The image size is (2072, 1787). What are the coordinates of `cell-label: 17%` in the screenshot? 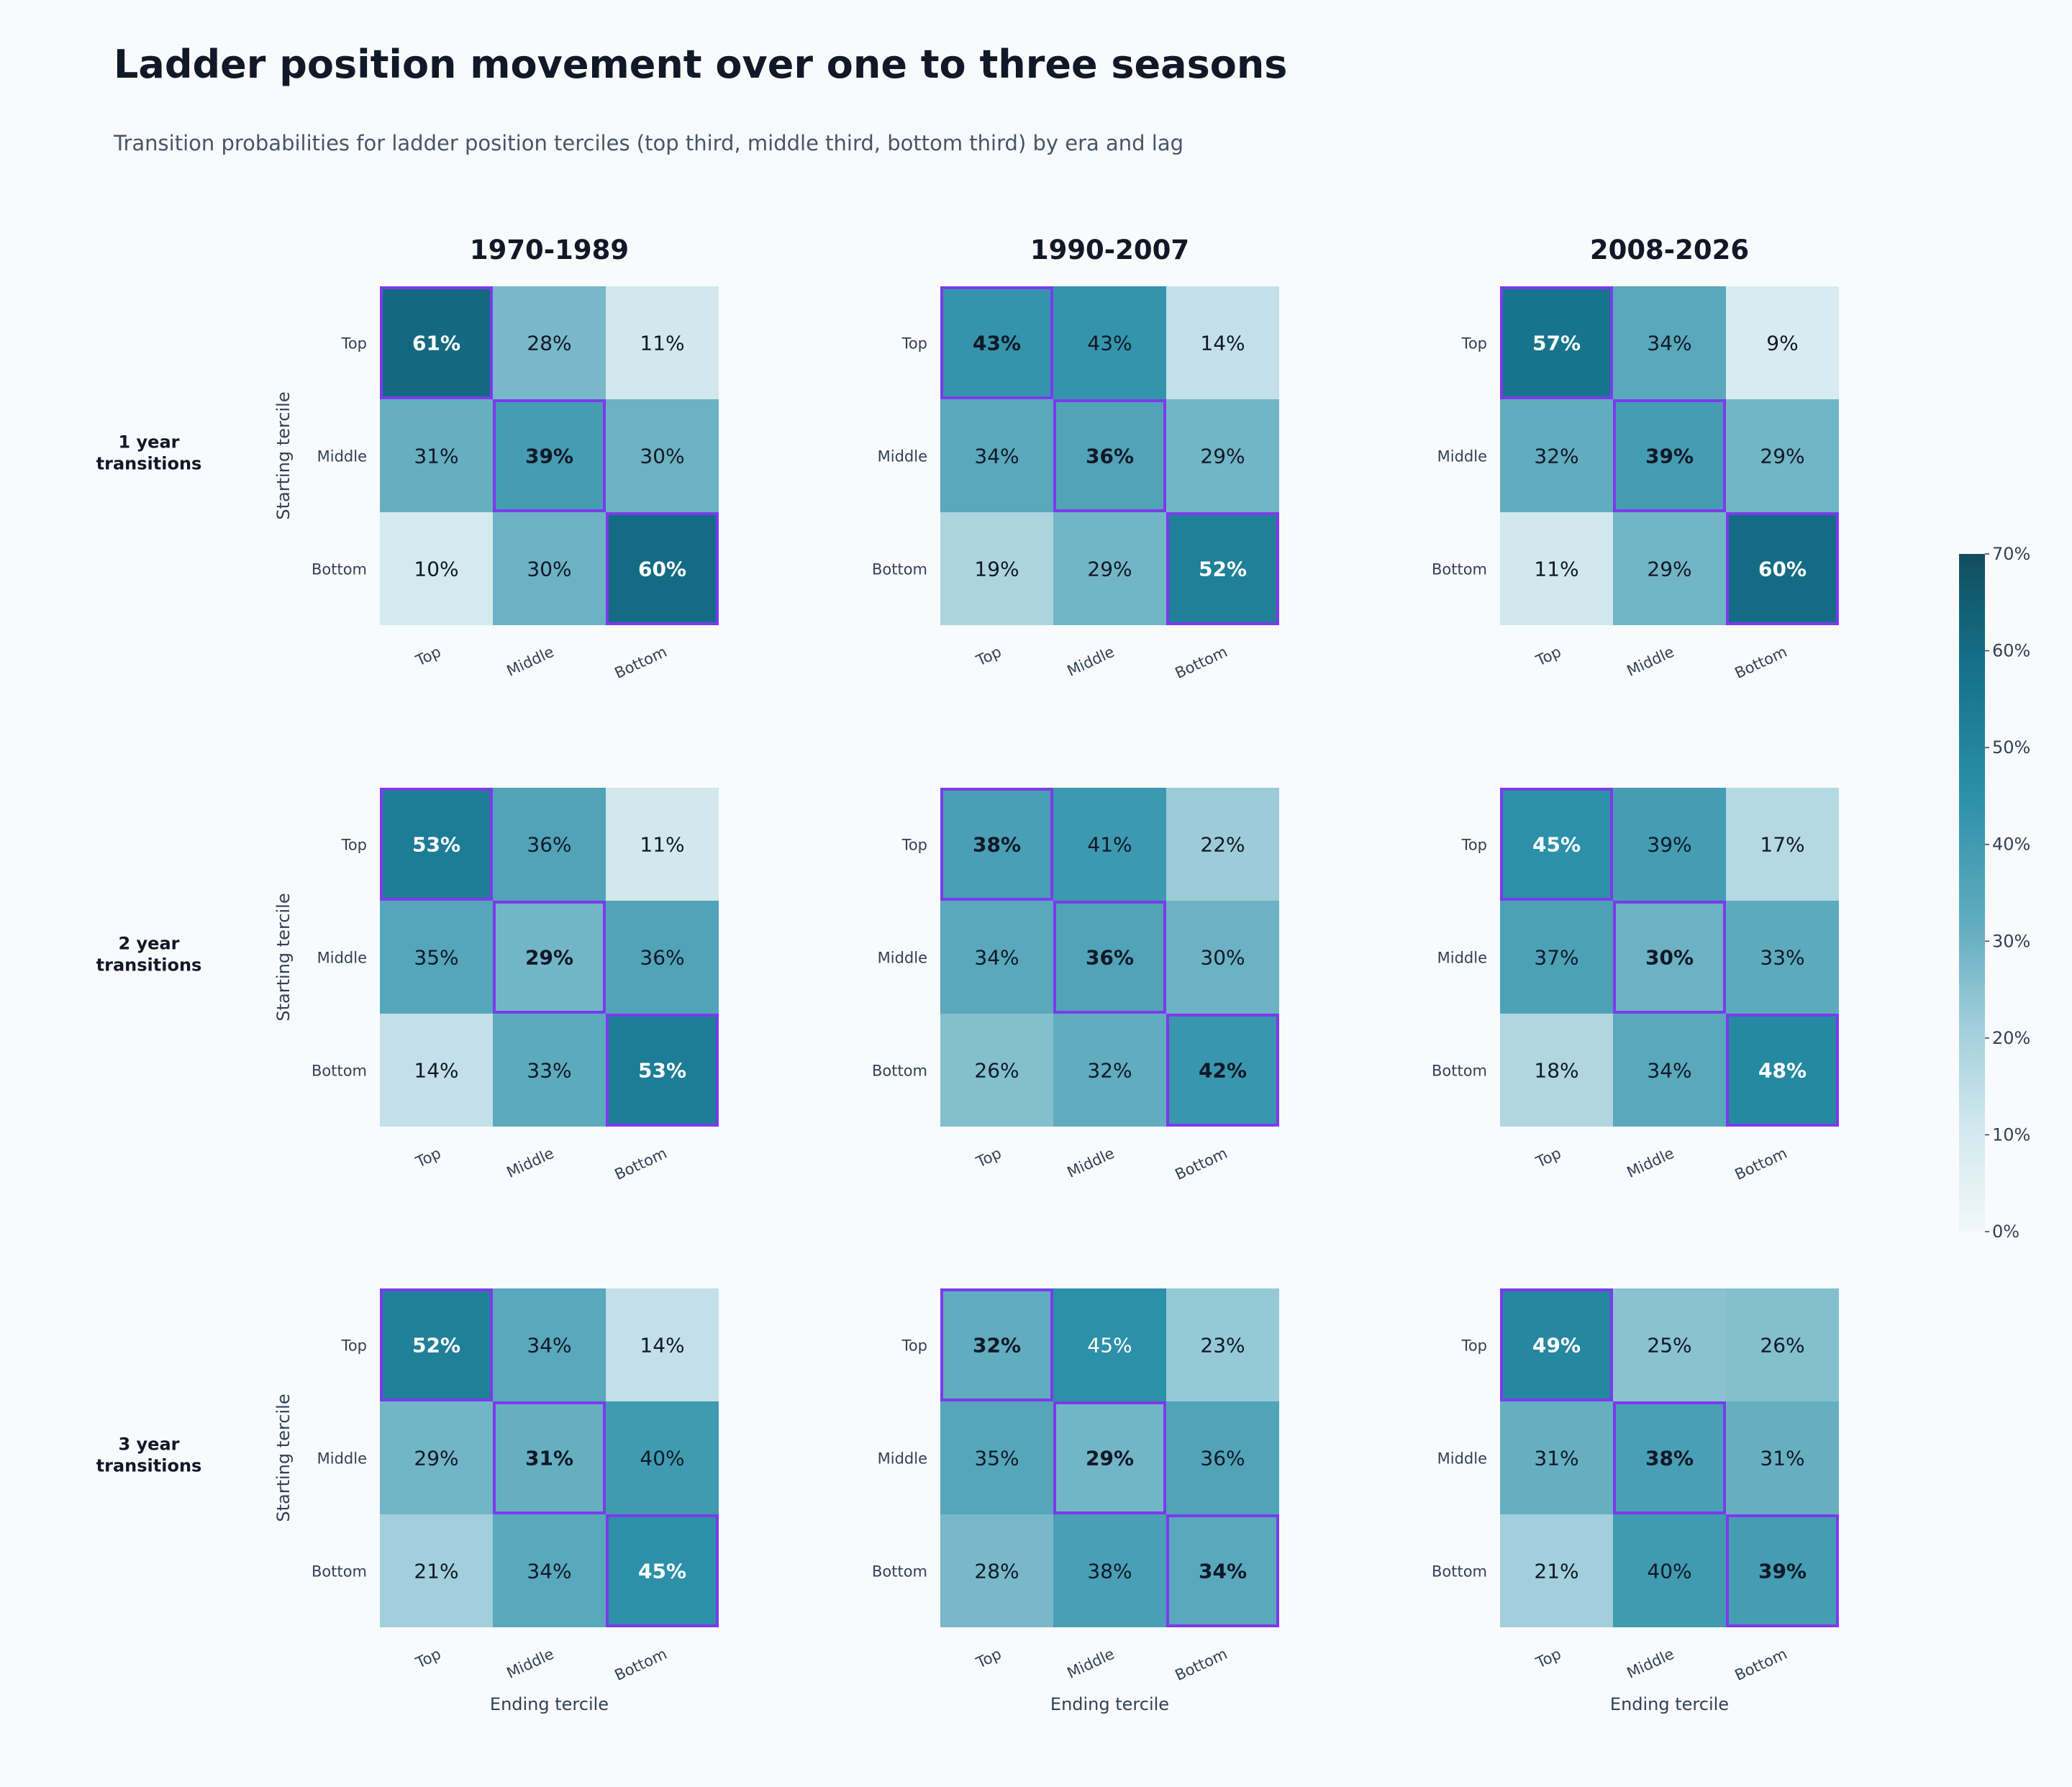 It's located at (1782, 845).